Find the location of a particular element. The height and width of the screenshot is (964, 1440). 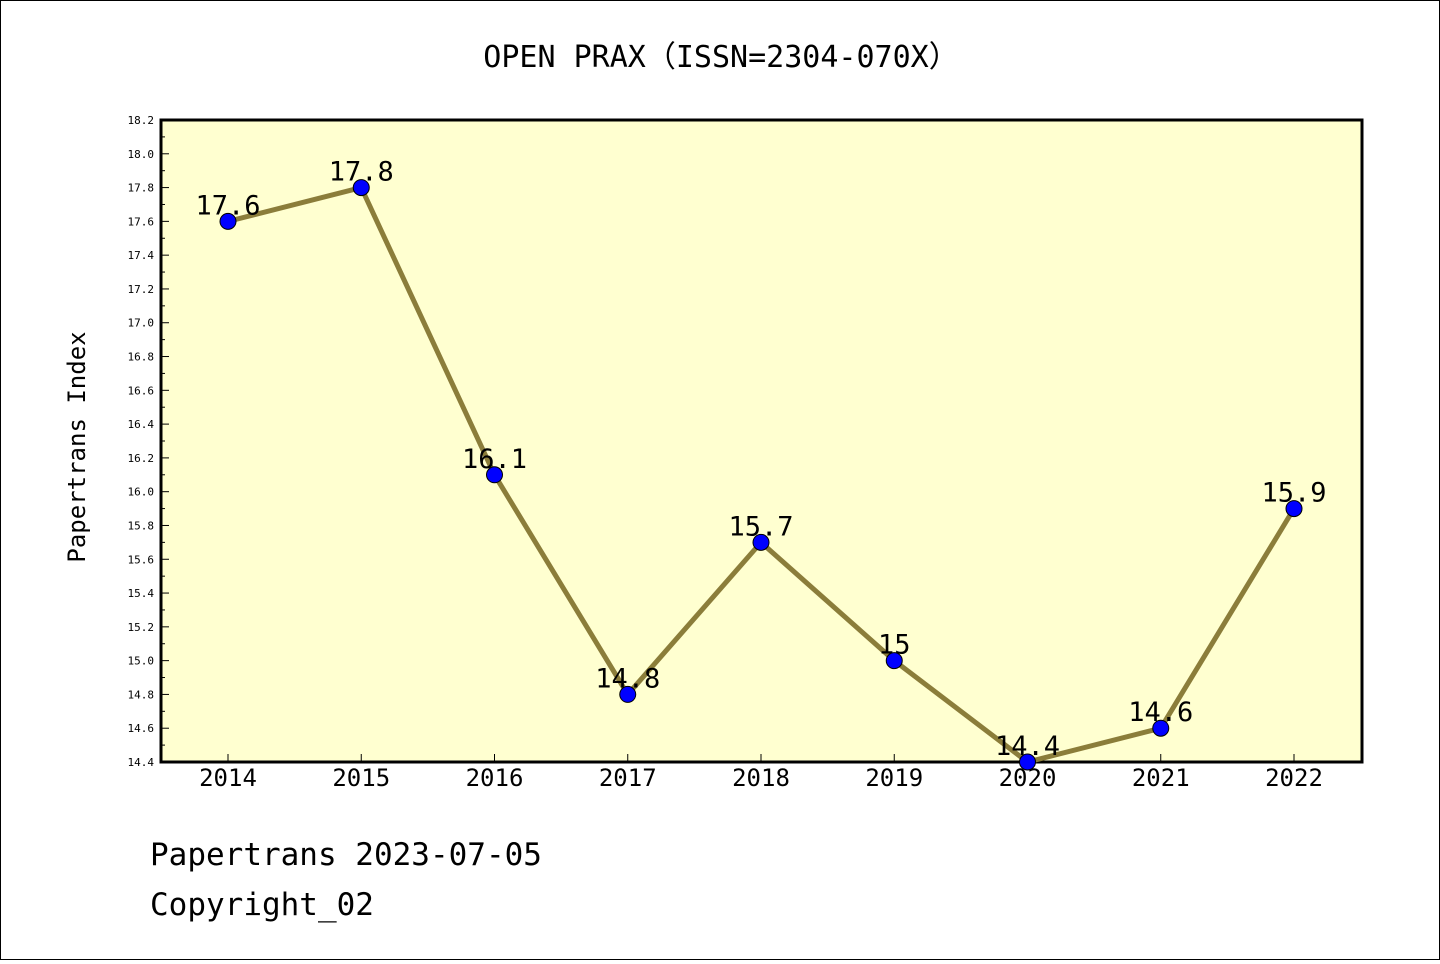

x-tick-label: 2019 is located at coordinates (894, 778).